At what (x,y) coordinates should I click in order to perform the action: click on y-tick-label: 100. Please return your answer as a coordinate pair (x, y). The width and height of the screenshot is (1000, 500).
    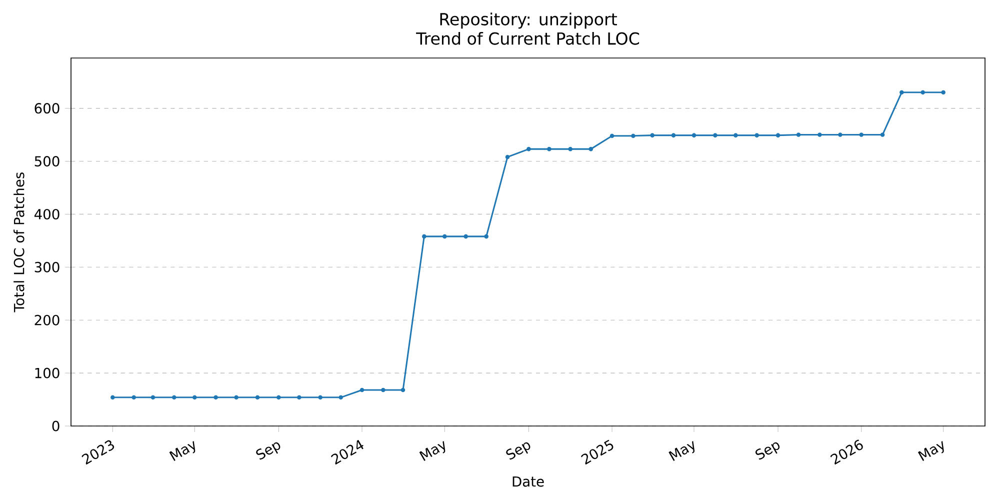
    Looking at the image, I should click on (47, 373).